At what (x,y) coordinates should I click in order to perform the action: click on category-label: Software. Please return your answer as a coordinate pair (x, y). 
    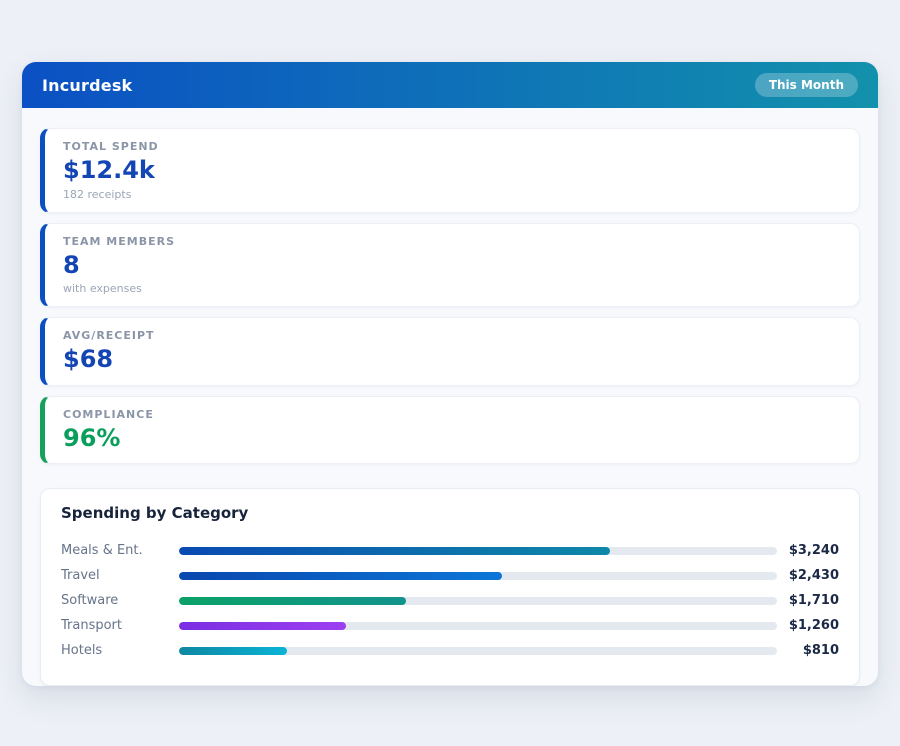
    Looking at the image, I should click on (90, 601).